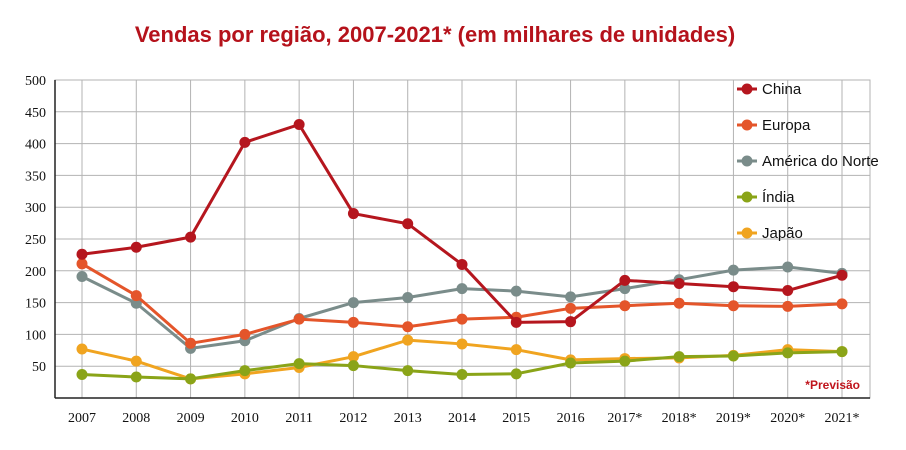 This screenshot has height=450, width=906. Describe the element at coordinates (786, 125) in the screenshot. I see `legend-label: Europa` at that location.